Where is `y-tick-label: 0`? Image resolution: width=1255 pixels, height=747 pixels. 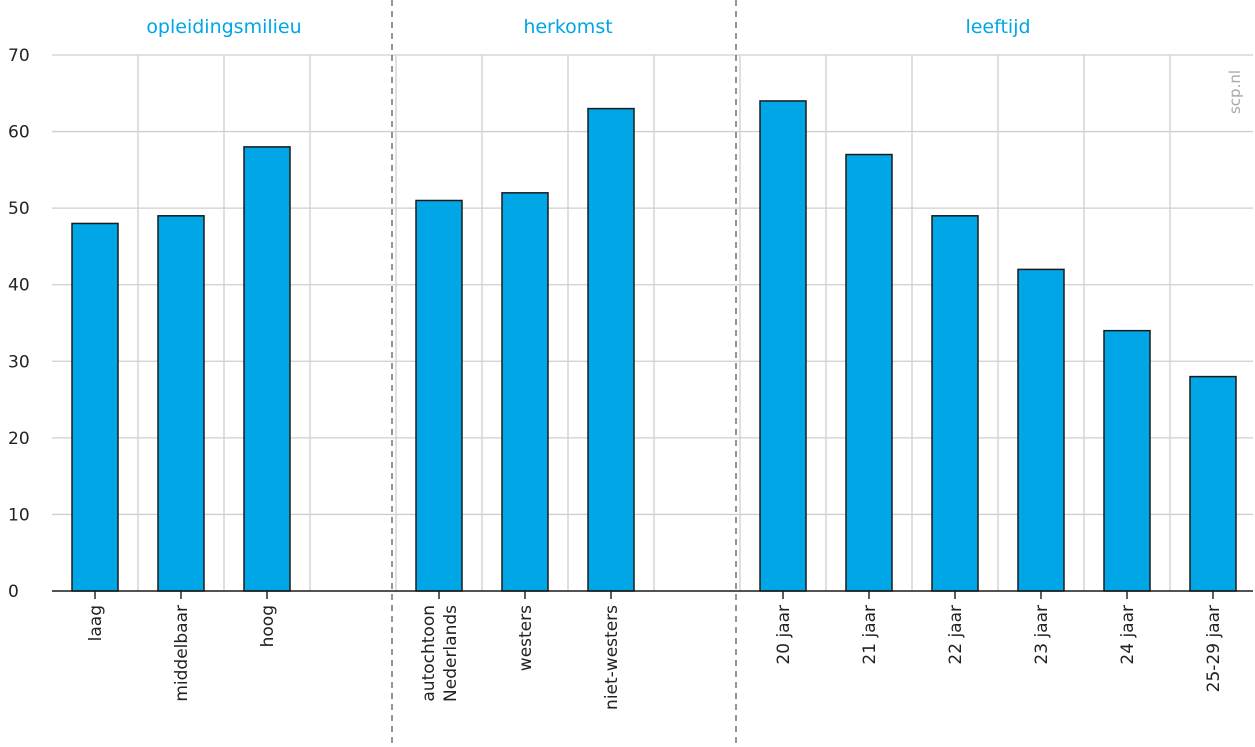
y-tick-label: 0 is located at coordinates (13, 592).